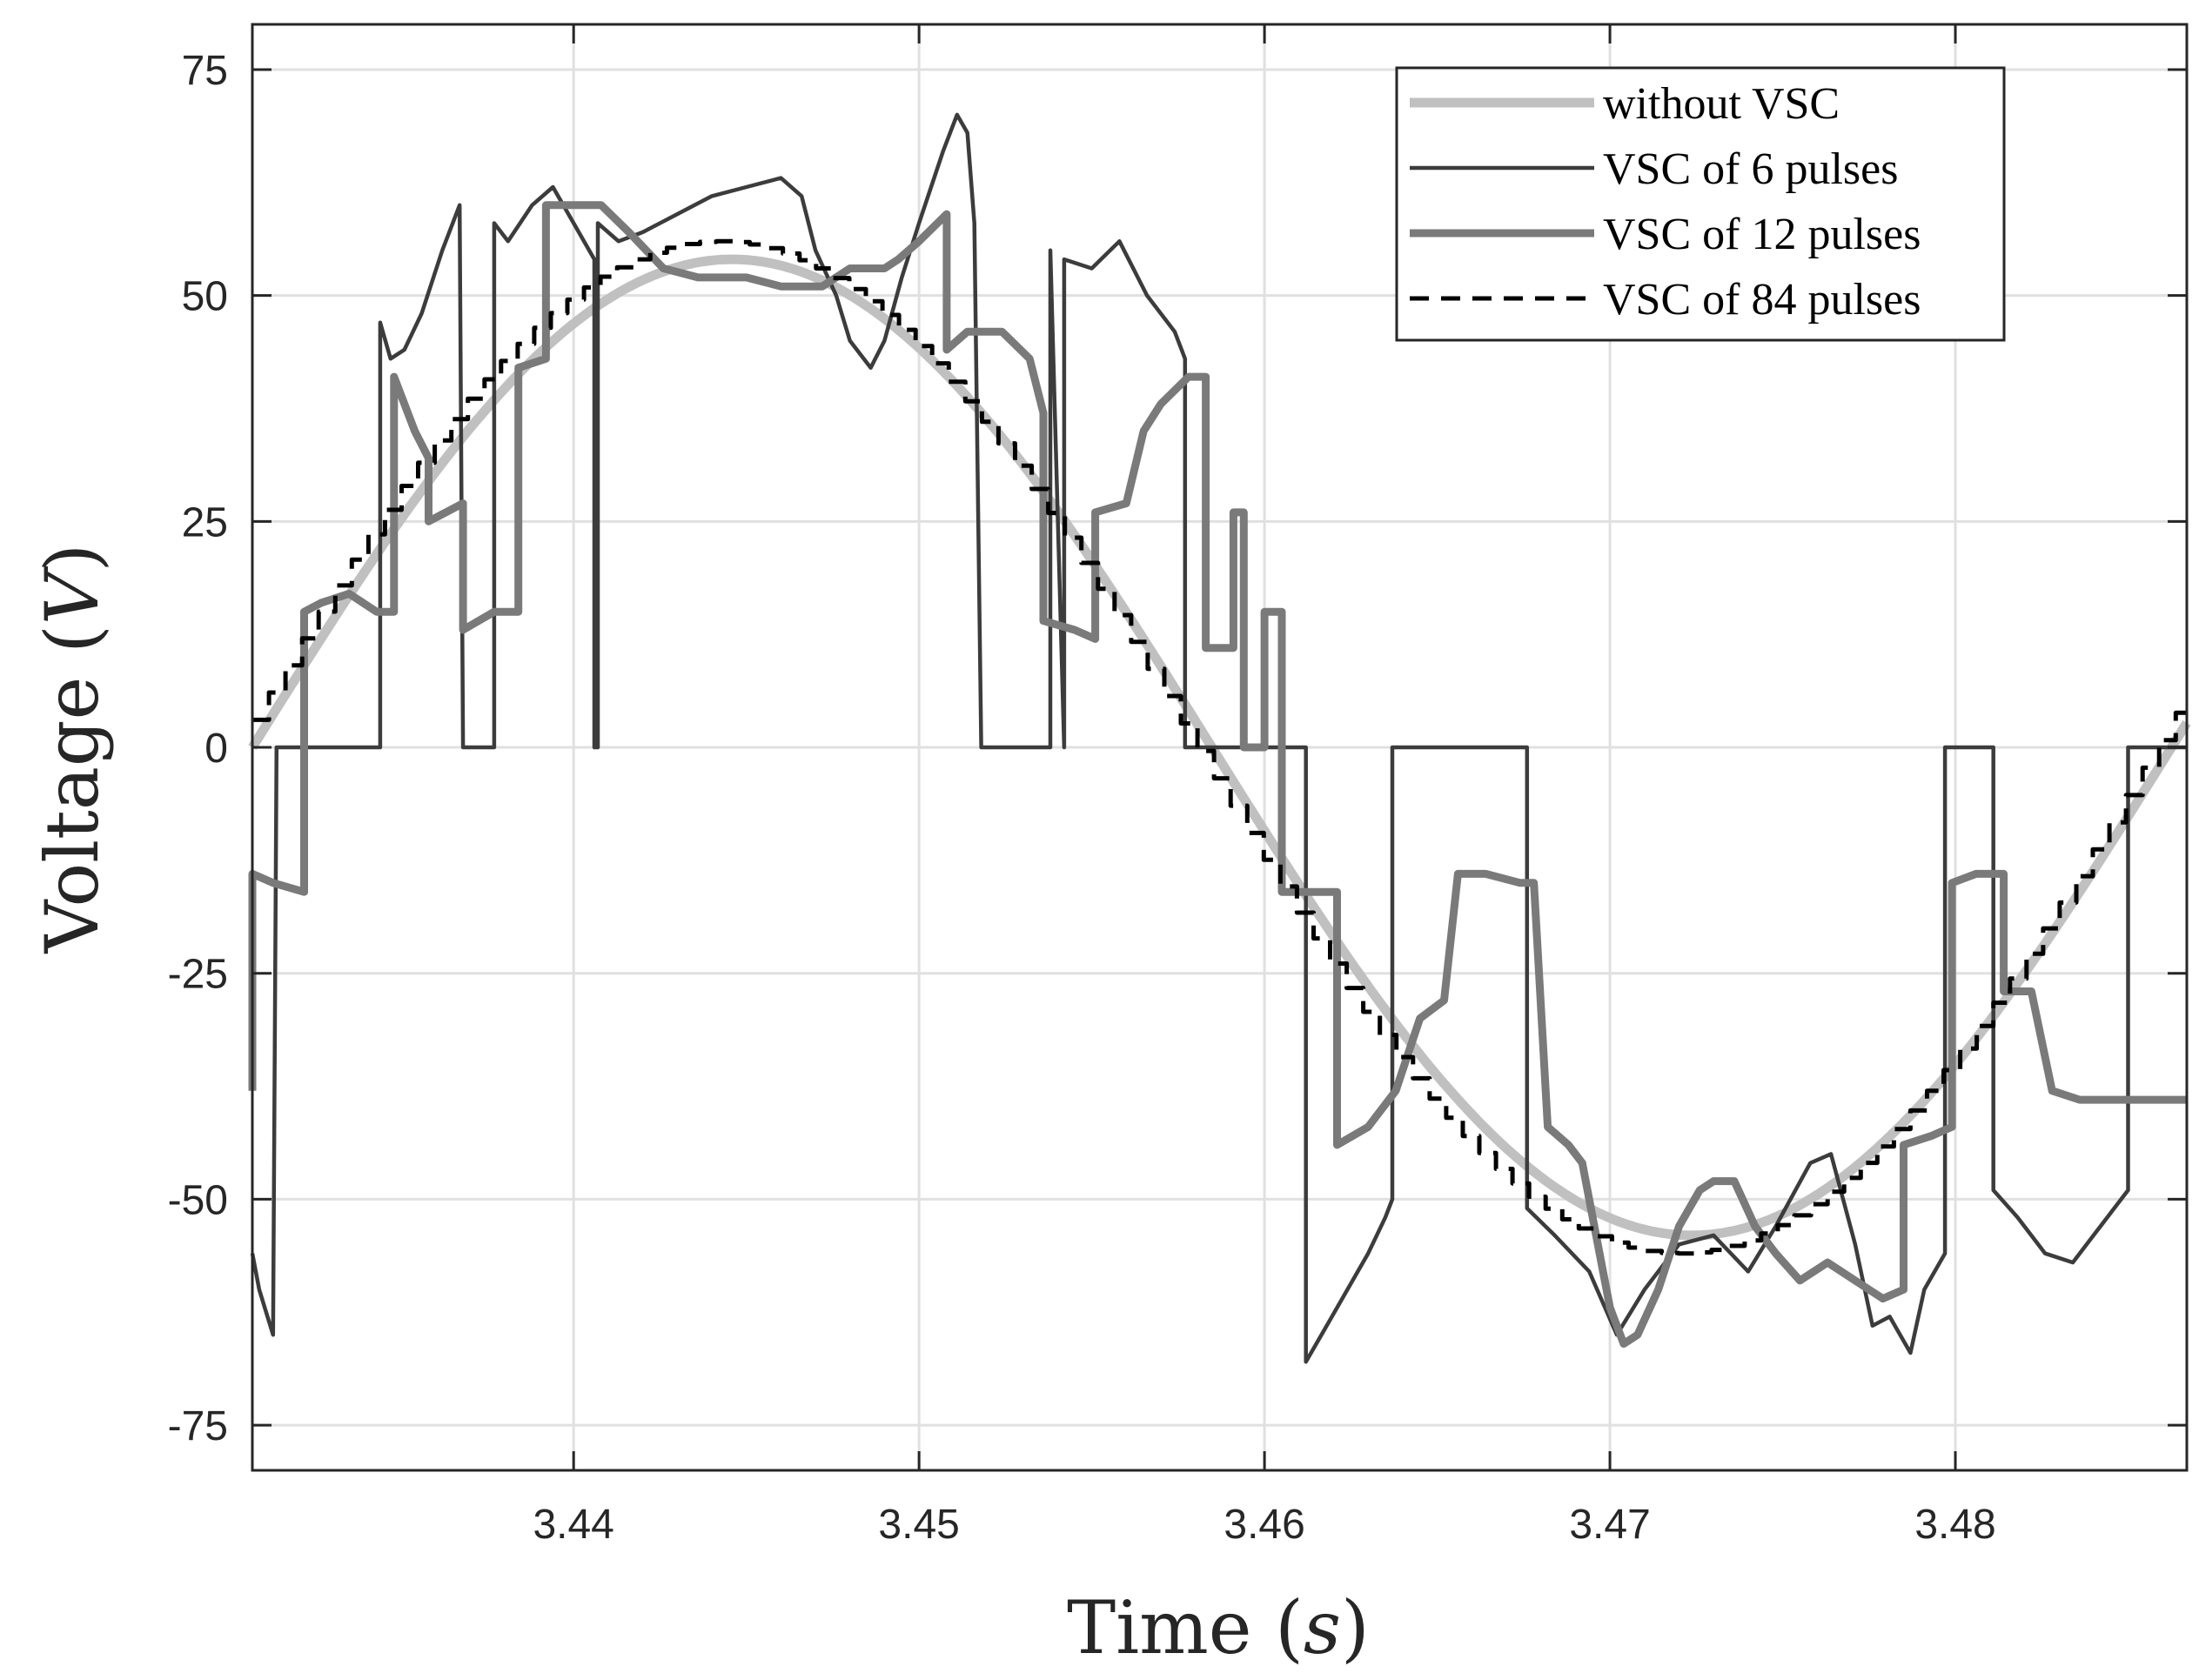 The image size is (2199, 1680). What do you see at coordinates (205, 522) in the screenshot?
I see `y-tick-label: 25` at bounding box center [205, 522].